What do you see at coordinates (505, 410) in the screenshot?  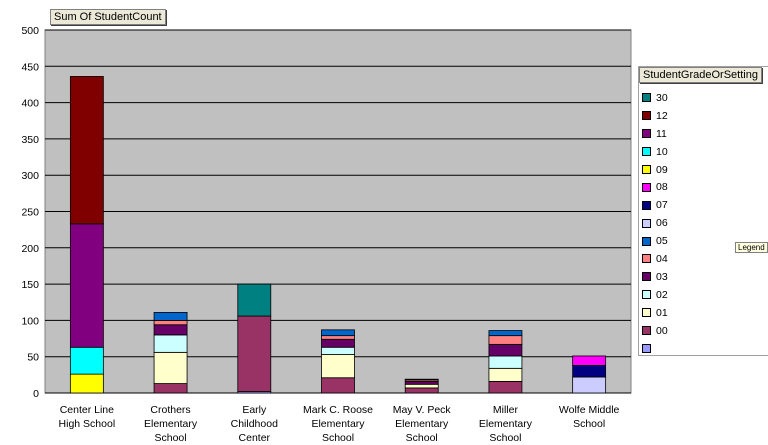 I see `x-tick-label-line: Miller` at bounding box center [505, 410].